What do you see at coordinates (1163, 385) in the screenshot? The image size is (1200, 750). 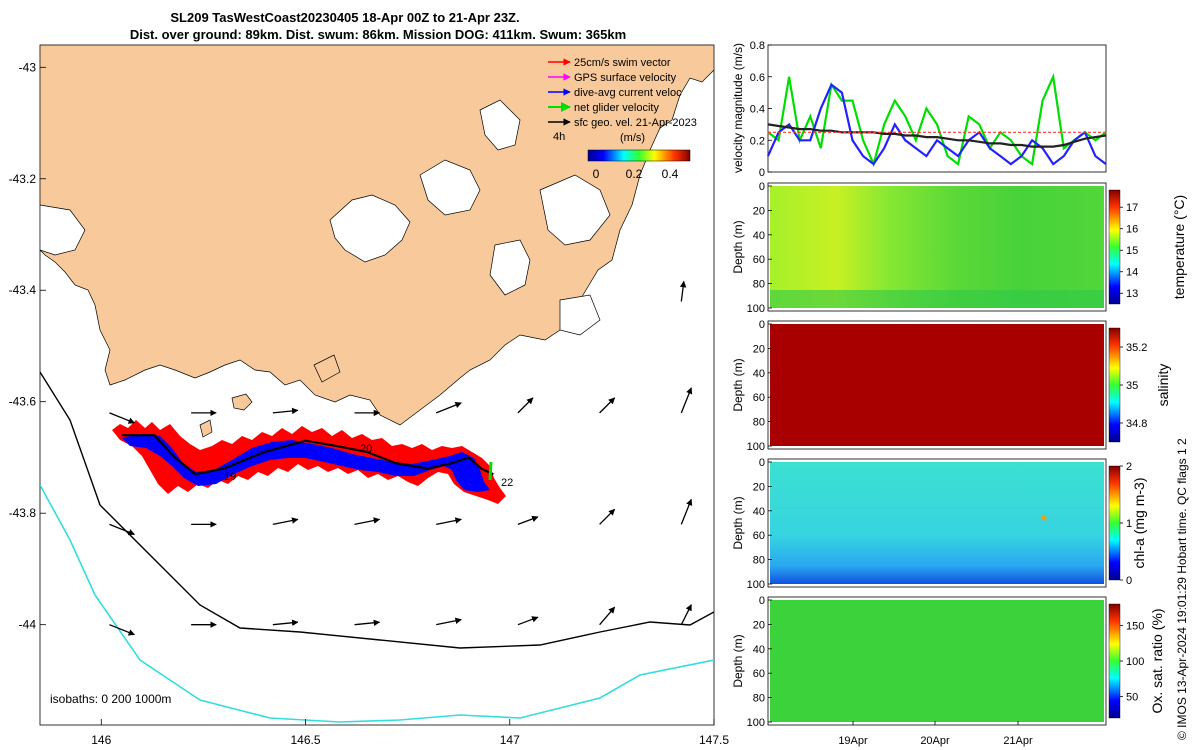 I see `salinity-label: salinity` at bounding box center [1163, 385].